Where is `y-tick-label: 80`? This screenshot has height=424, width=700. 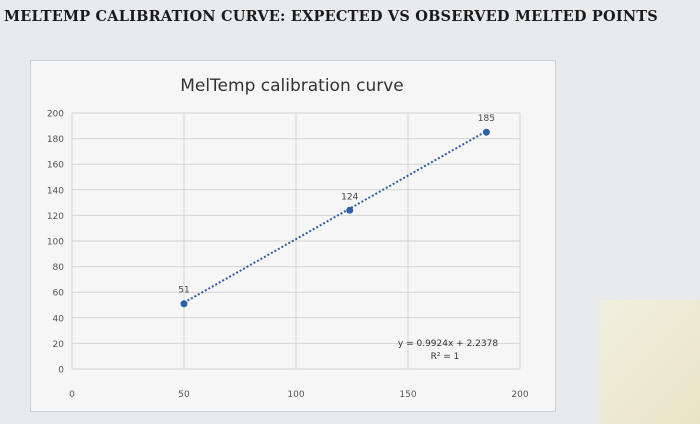 y-tick-label: 80 is located at coordinates (59, 268).